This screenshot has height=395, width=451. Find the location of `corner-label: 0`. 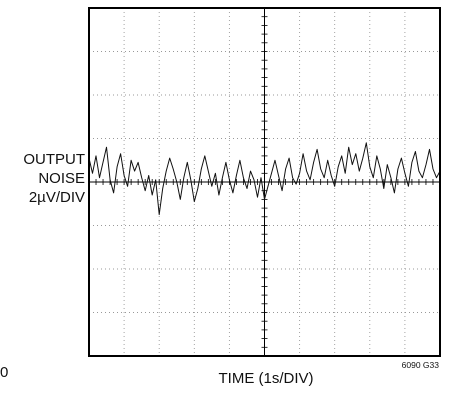

corner-label: 0 is located at coordinates (4, 372).